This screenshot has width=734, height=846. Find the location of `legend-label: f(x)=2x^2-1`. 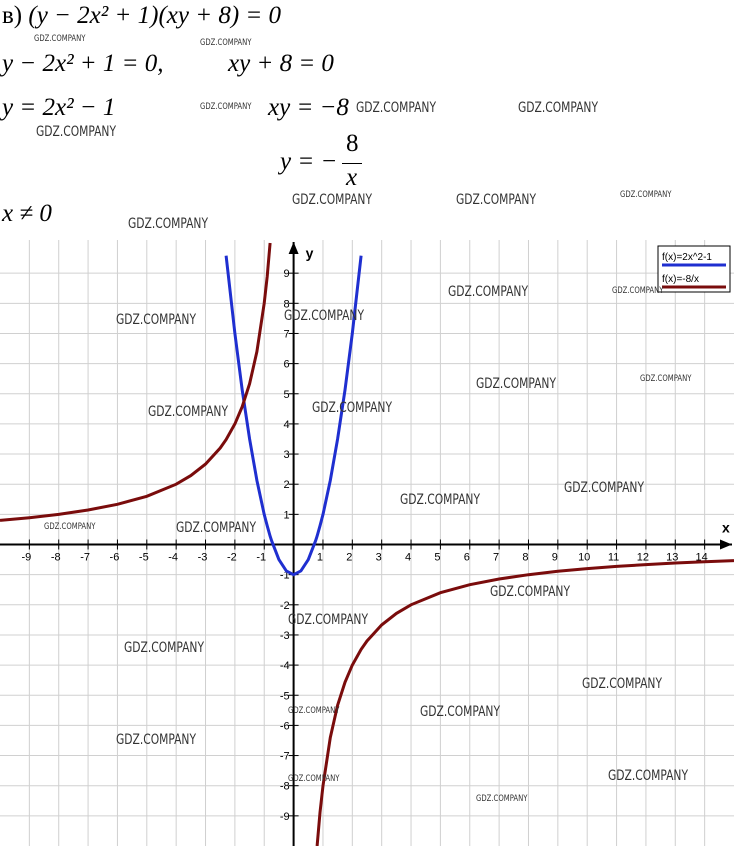

legend-label: f(x)=2x^2-1 is located at coordinates (687, 257).